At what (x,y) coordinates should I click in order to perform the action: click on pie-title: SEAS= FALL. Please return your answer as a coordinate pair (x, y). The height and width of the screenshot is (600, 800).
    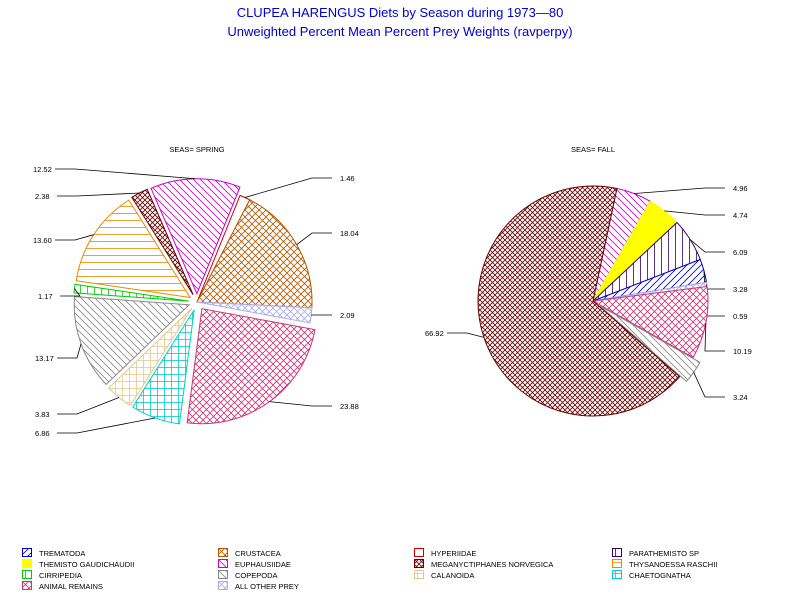
    Looking at the image, I should click on (593, 149).